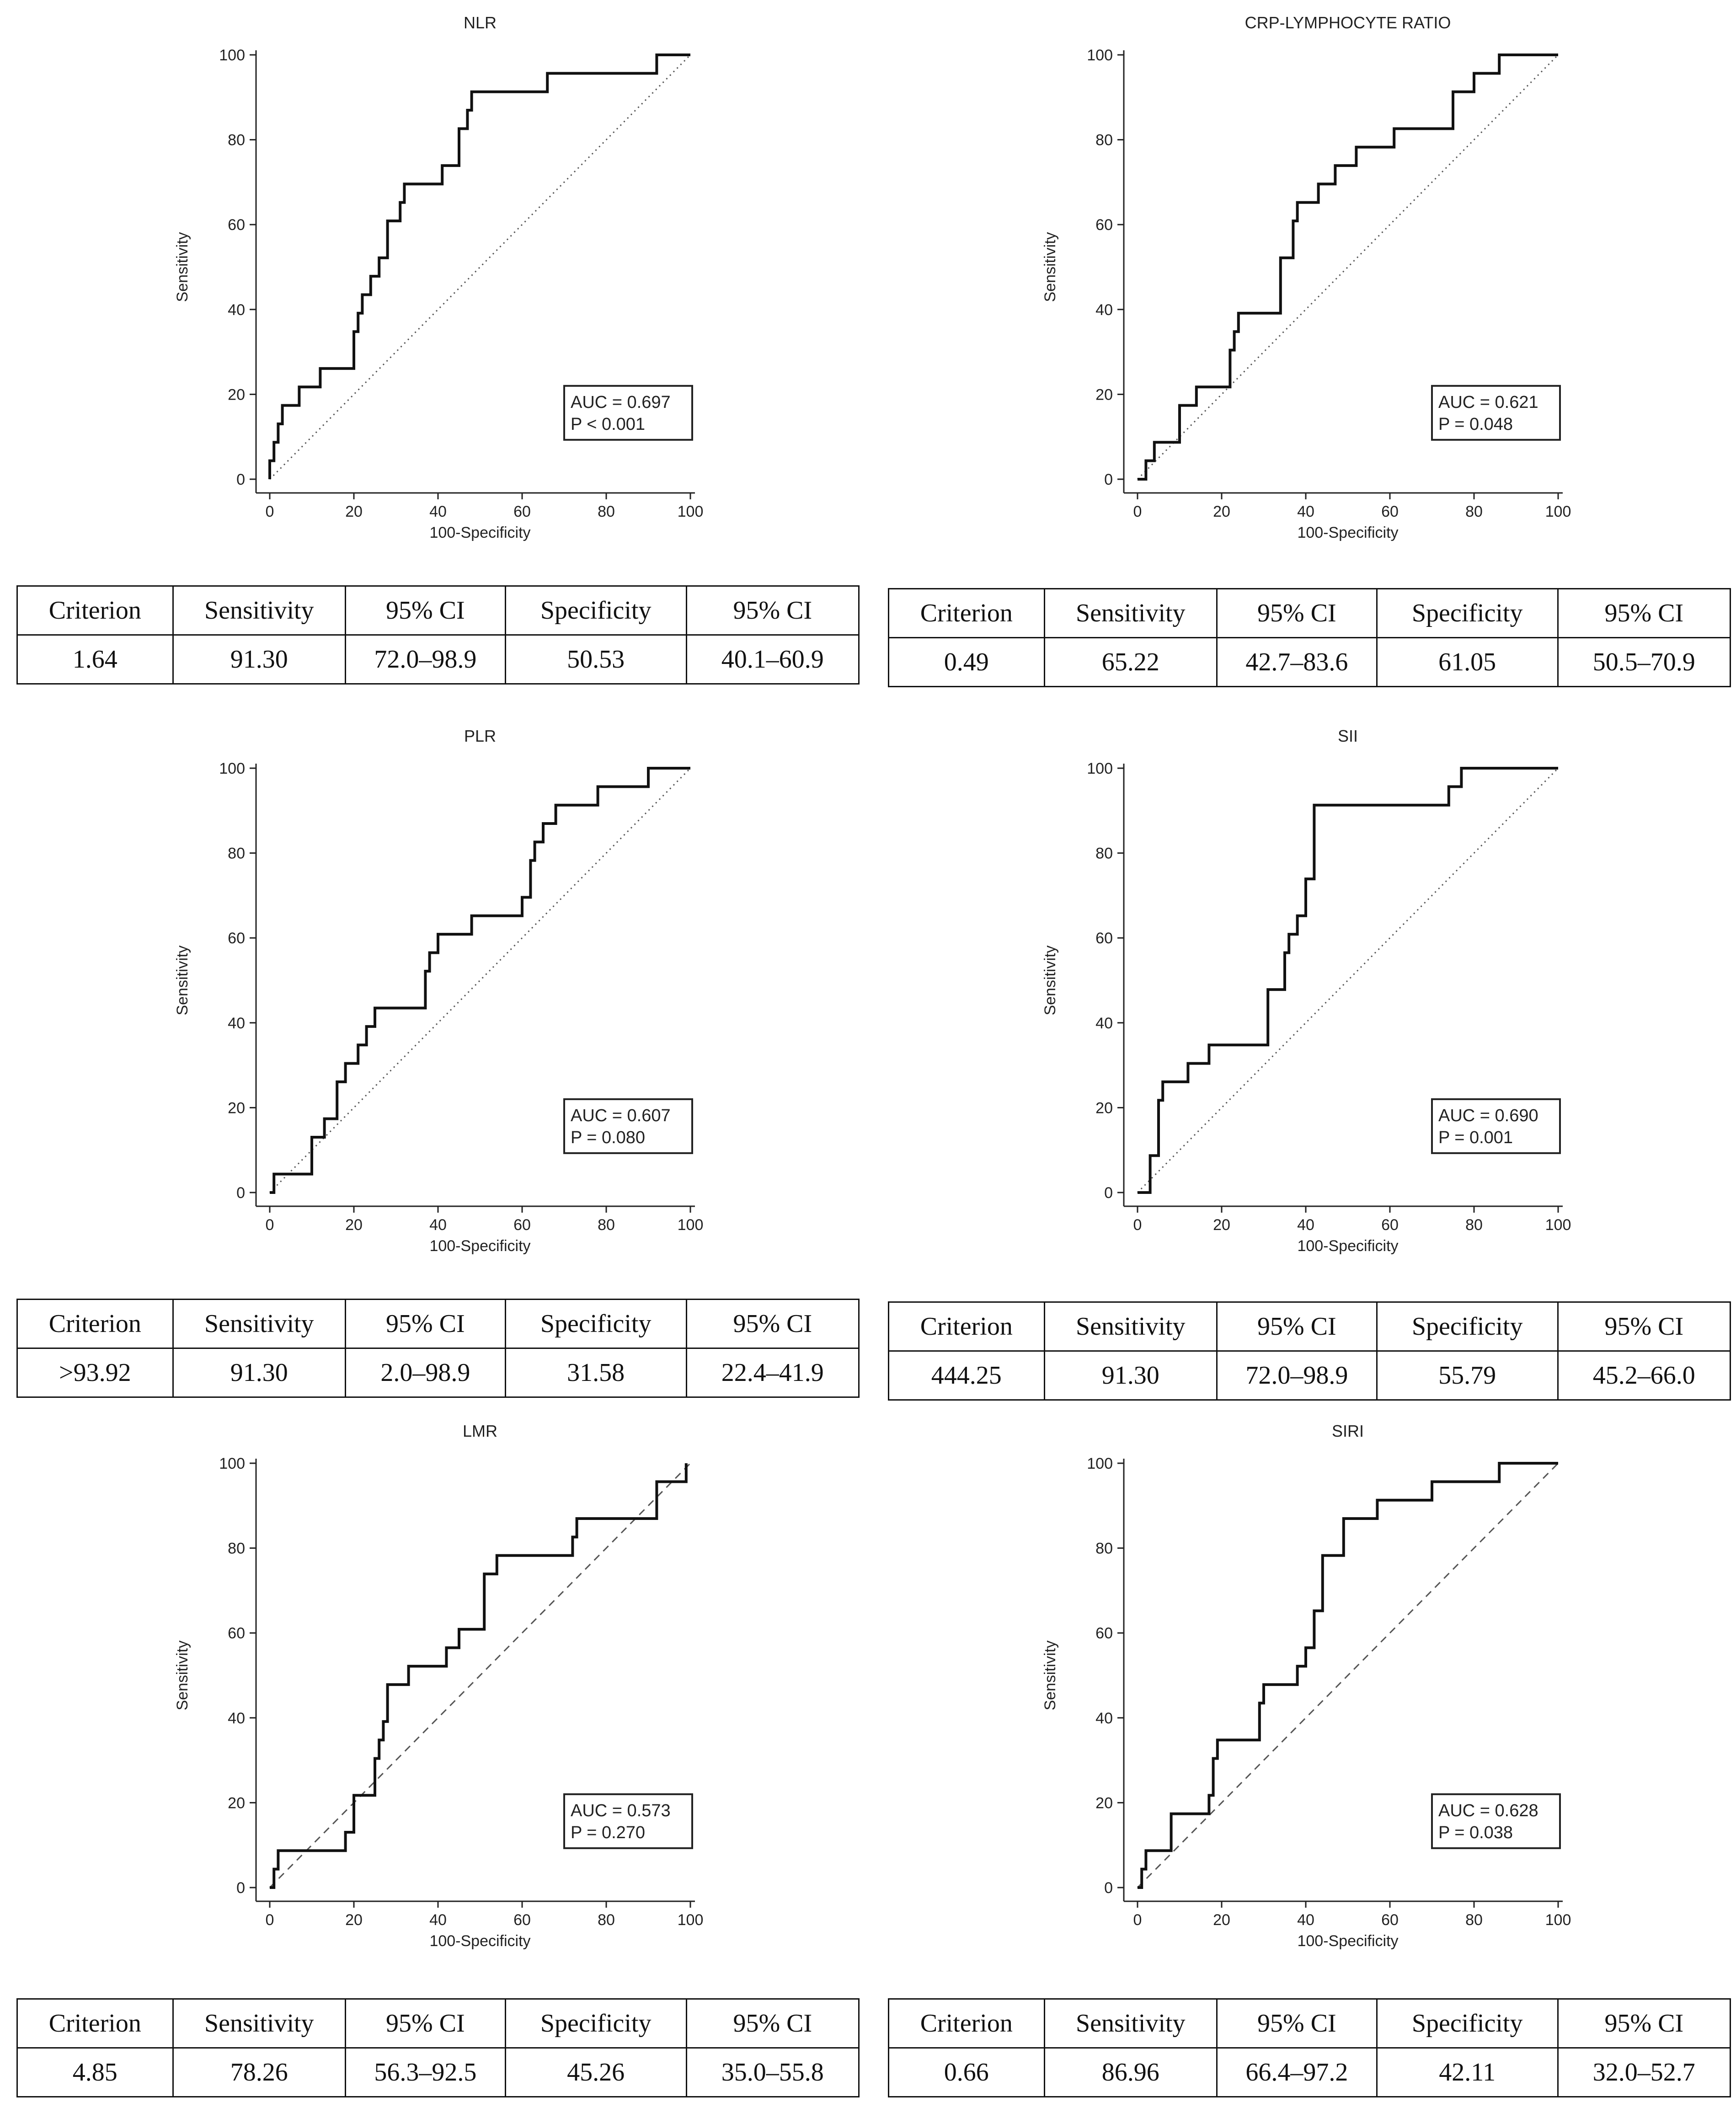  What do you see at coordinates (1297, 662) in the screenshot?
I see `cell-sensitivity-ci: 42.7–83.6` at bounding box center [1297, 662].